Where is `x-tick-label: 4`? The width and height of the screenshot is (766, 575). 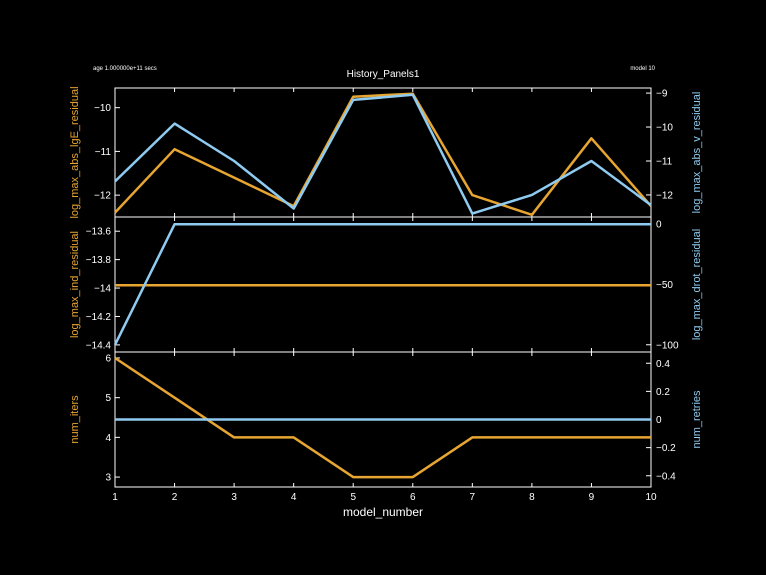 x-tick-label: 4 is located at coordinates (294, 497).